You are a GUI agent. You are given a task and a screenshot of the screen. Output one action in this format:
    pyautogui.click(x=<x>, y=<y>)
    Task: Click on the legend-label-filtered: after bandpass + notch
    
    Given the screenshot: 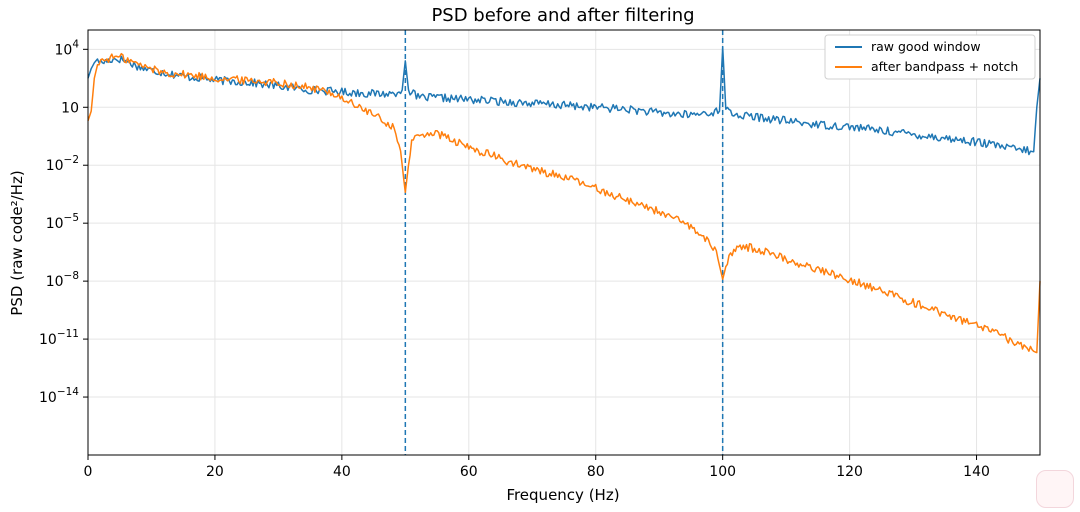 What is the action you would take?
    pyautogui.click(x=944, y=66)
    